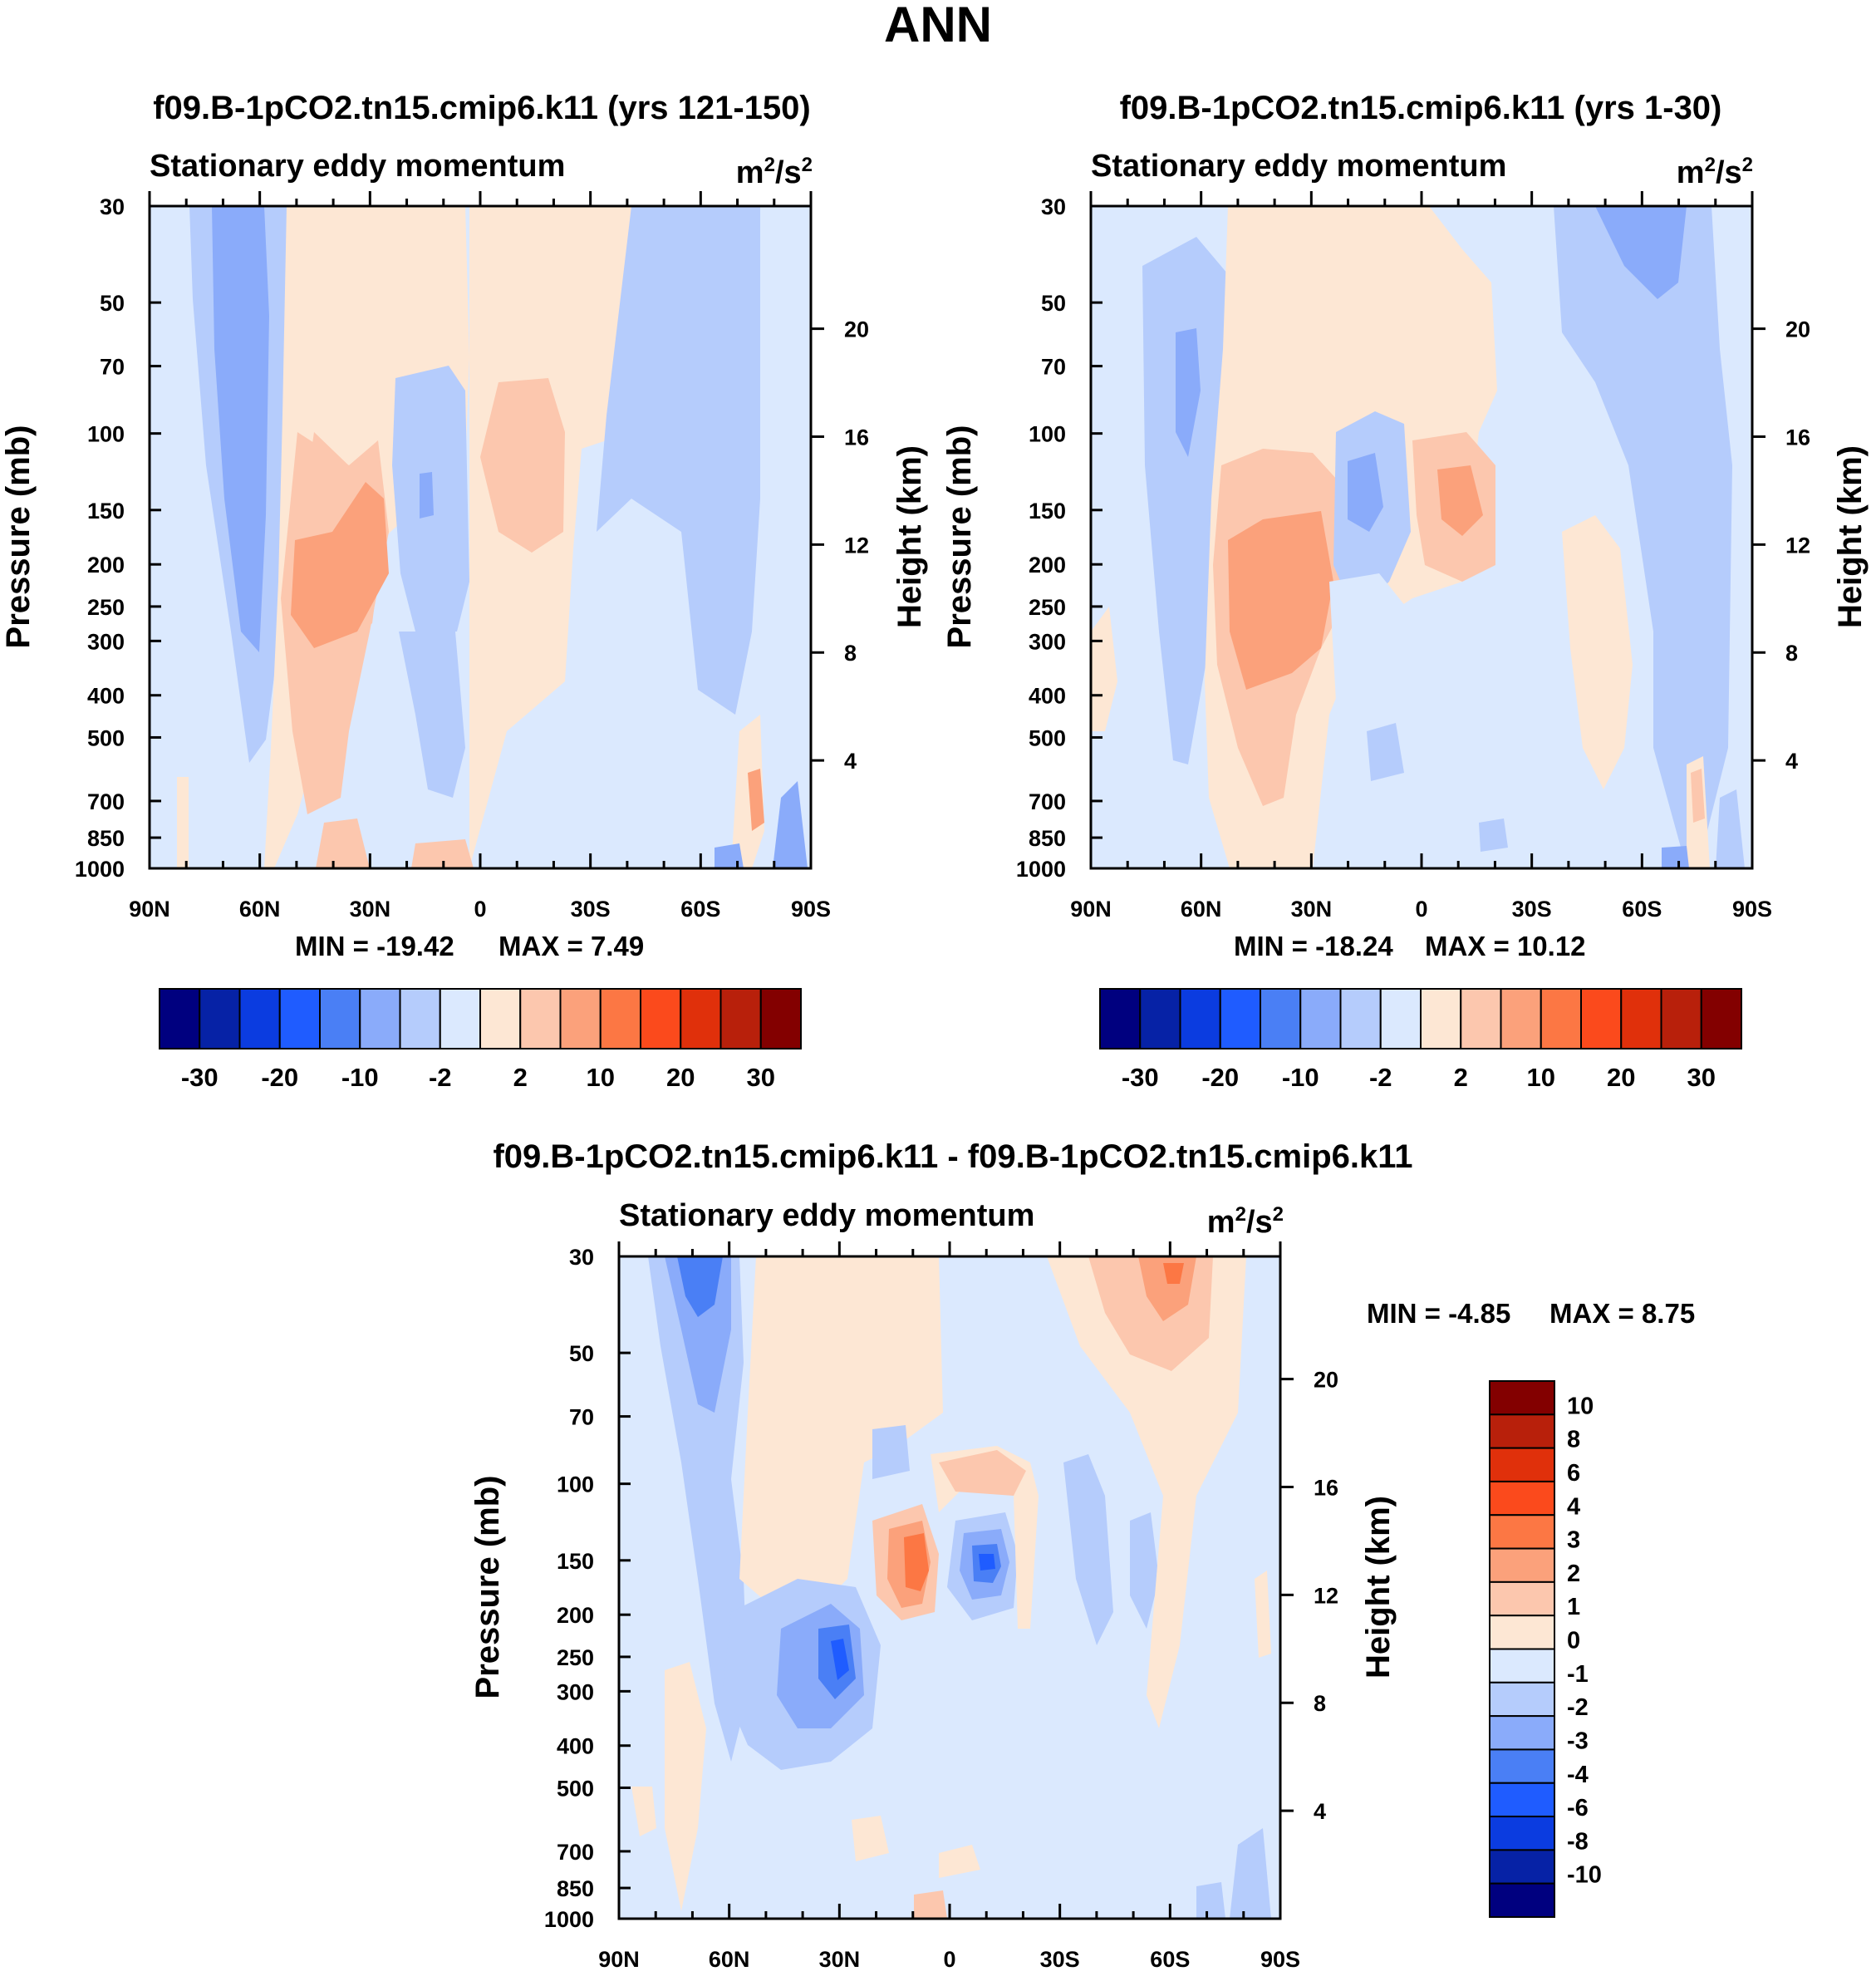 Image resolution: width=1876 pixels, height=1981 pixels. Describe the element at coordinates (1578, 1808) in the screenshot. I see `colorbar-label: -6` at that location.